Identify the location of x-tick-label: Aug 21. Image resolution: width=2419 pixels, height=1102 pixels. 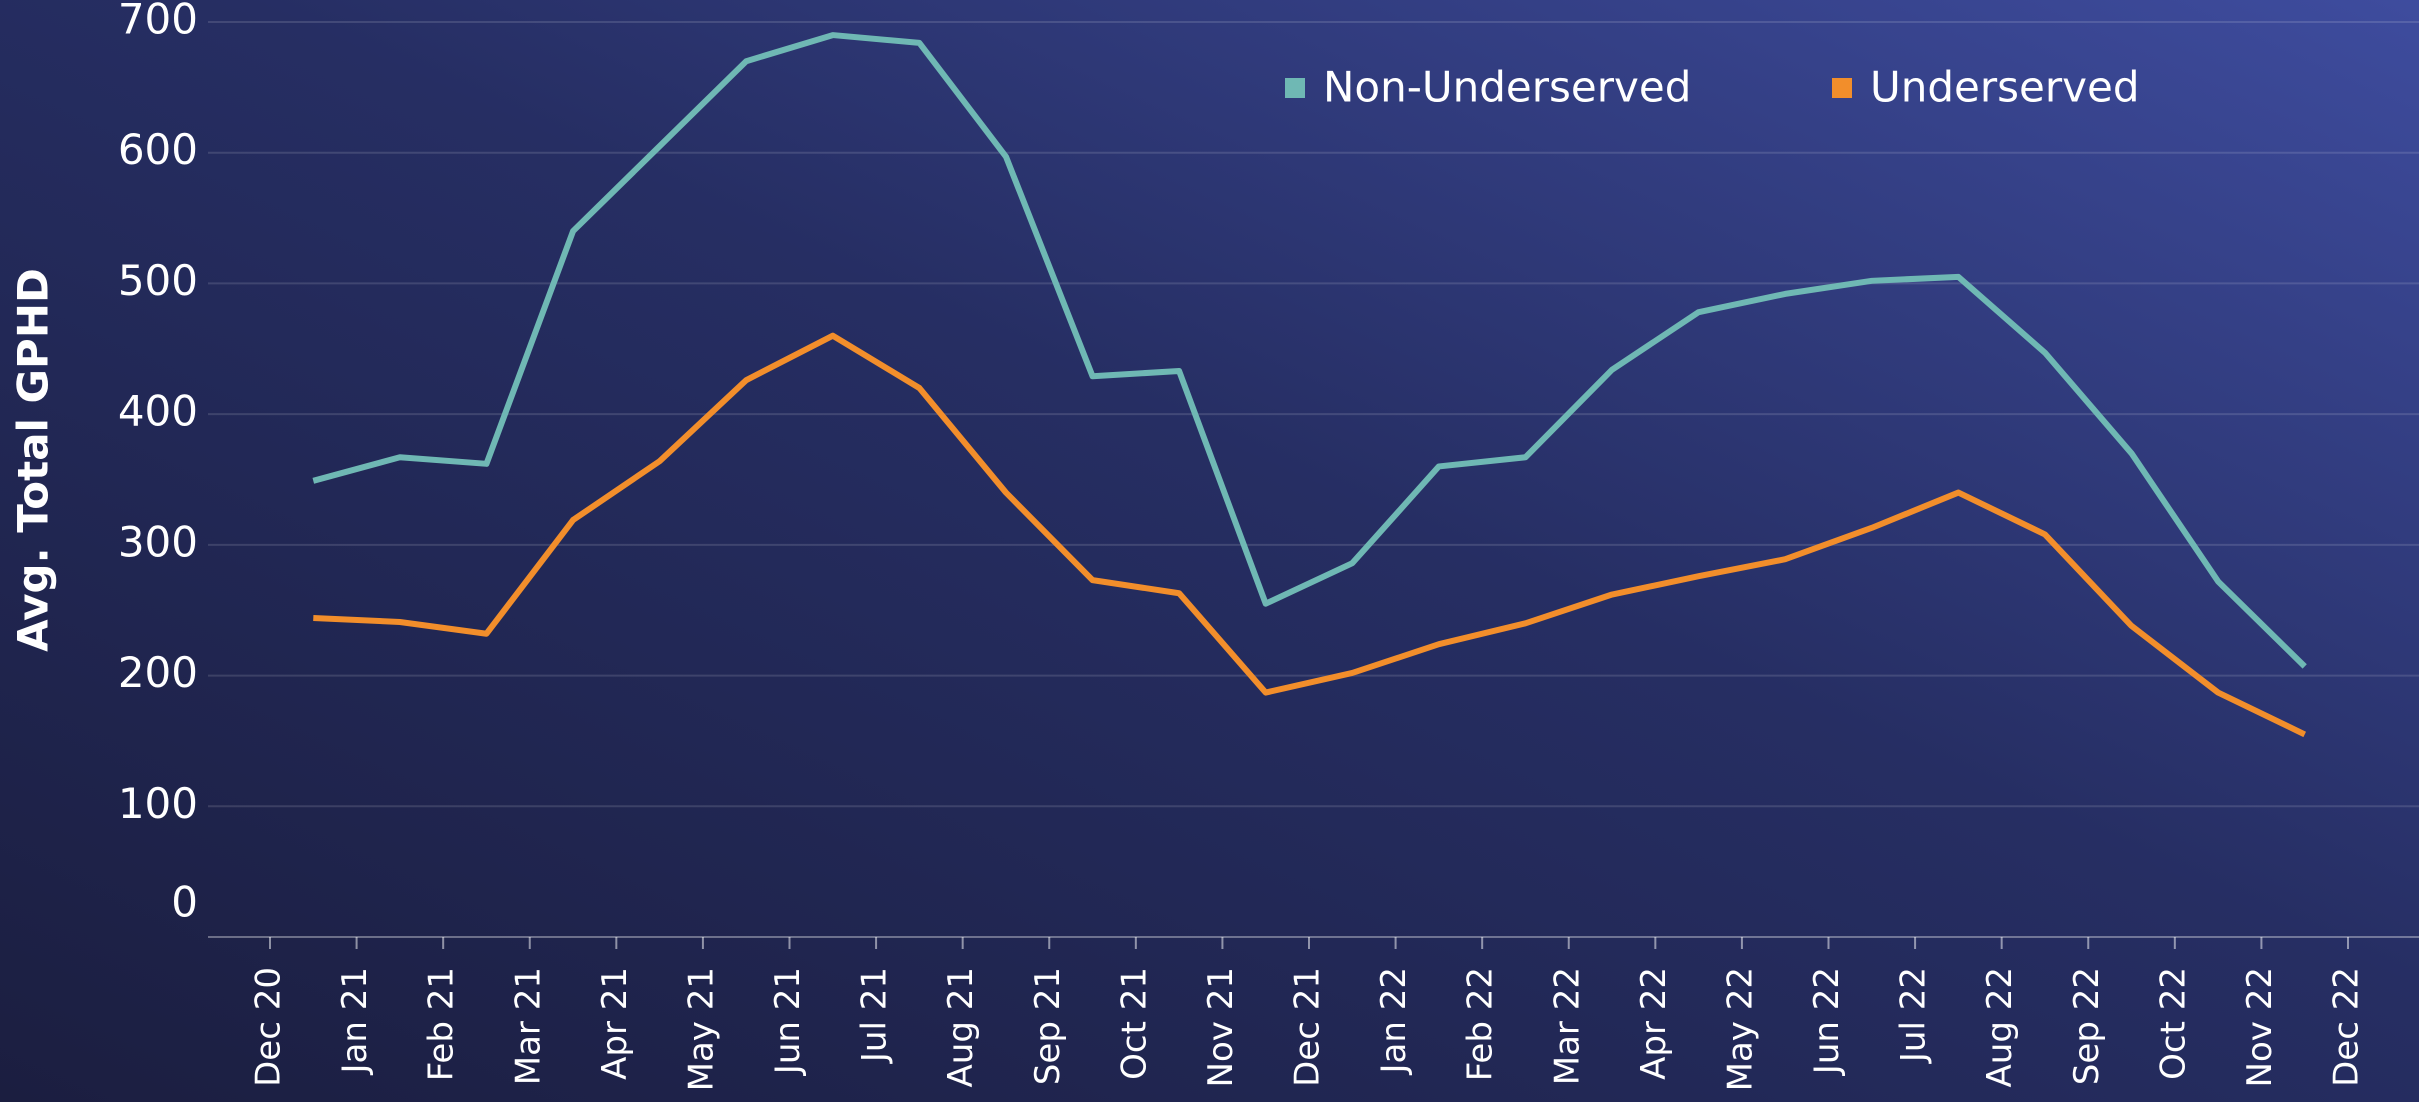
(961, 1027).